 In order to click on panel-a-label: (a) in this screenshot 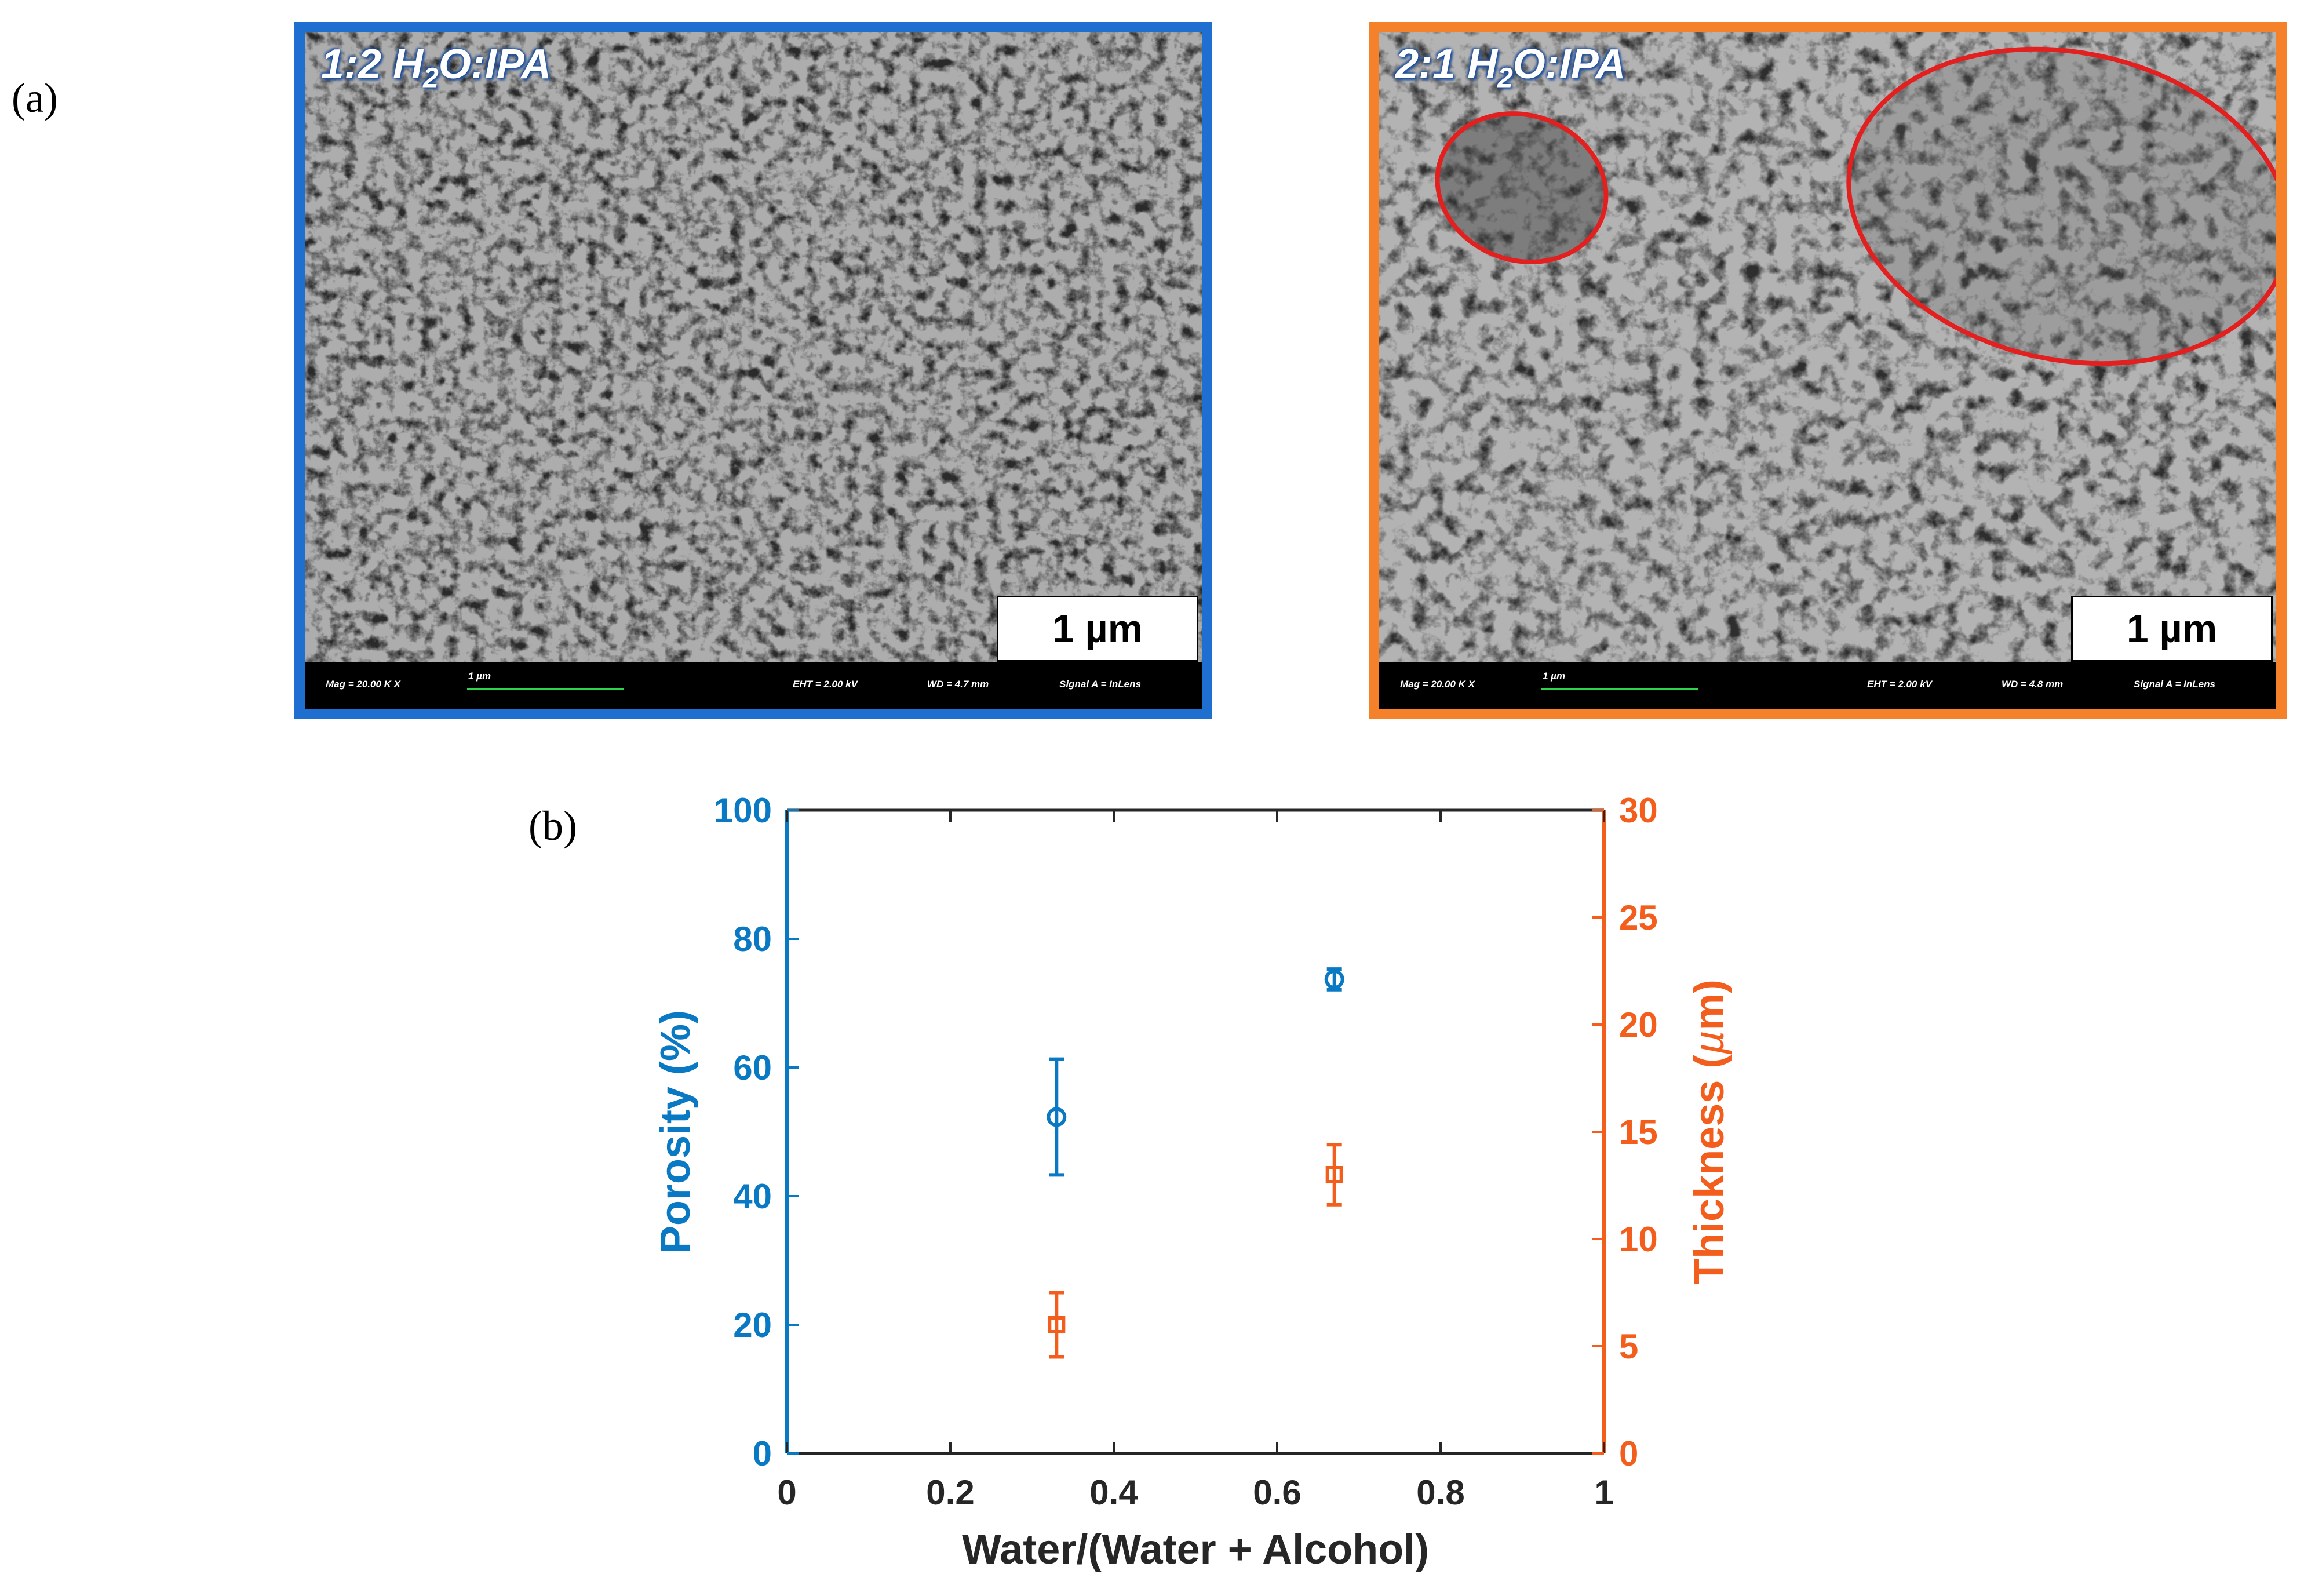, I will do `click(35, 98)`.